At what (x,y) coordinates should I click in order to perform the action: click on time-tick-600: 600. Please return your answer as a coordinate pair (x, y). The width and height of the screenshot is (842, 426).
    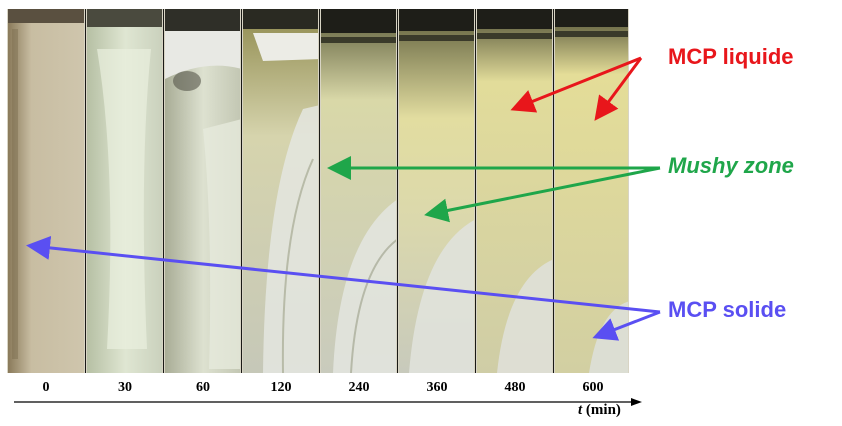
    Looking at the image, I should click on (593, 387).